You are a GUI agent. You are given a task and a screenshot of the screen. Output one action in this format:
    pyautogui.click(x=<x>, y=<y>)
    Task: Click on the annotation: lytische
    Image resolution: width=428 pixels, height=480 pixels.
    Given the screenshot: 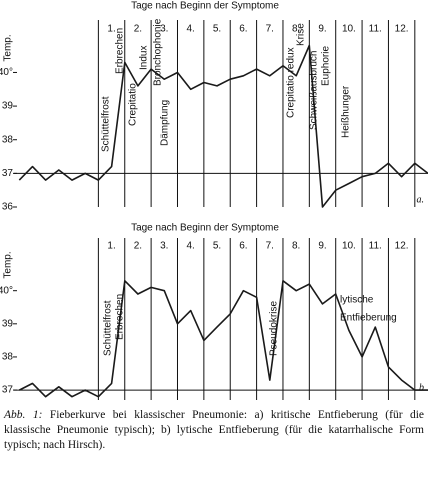 What is the action you would take?
    pyautogui.click(x=357, y=300)
    